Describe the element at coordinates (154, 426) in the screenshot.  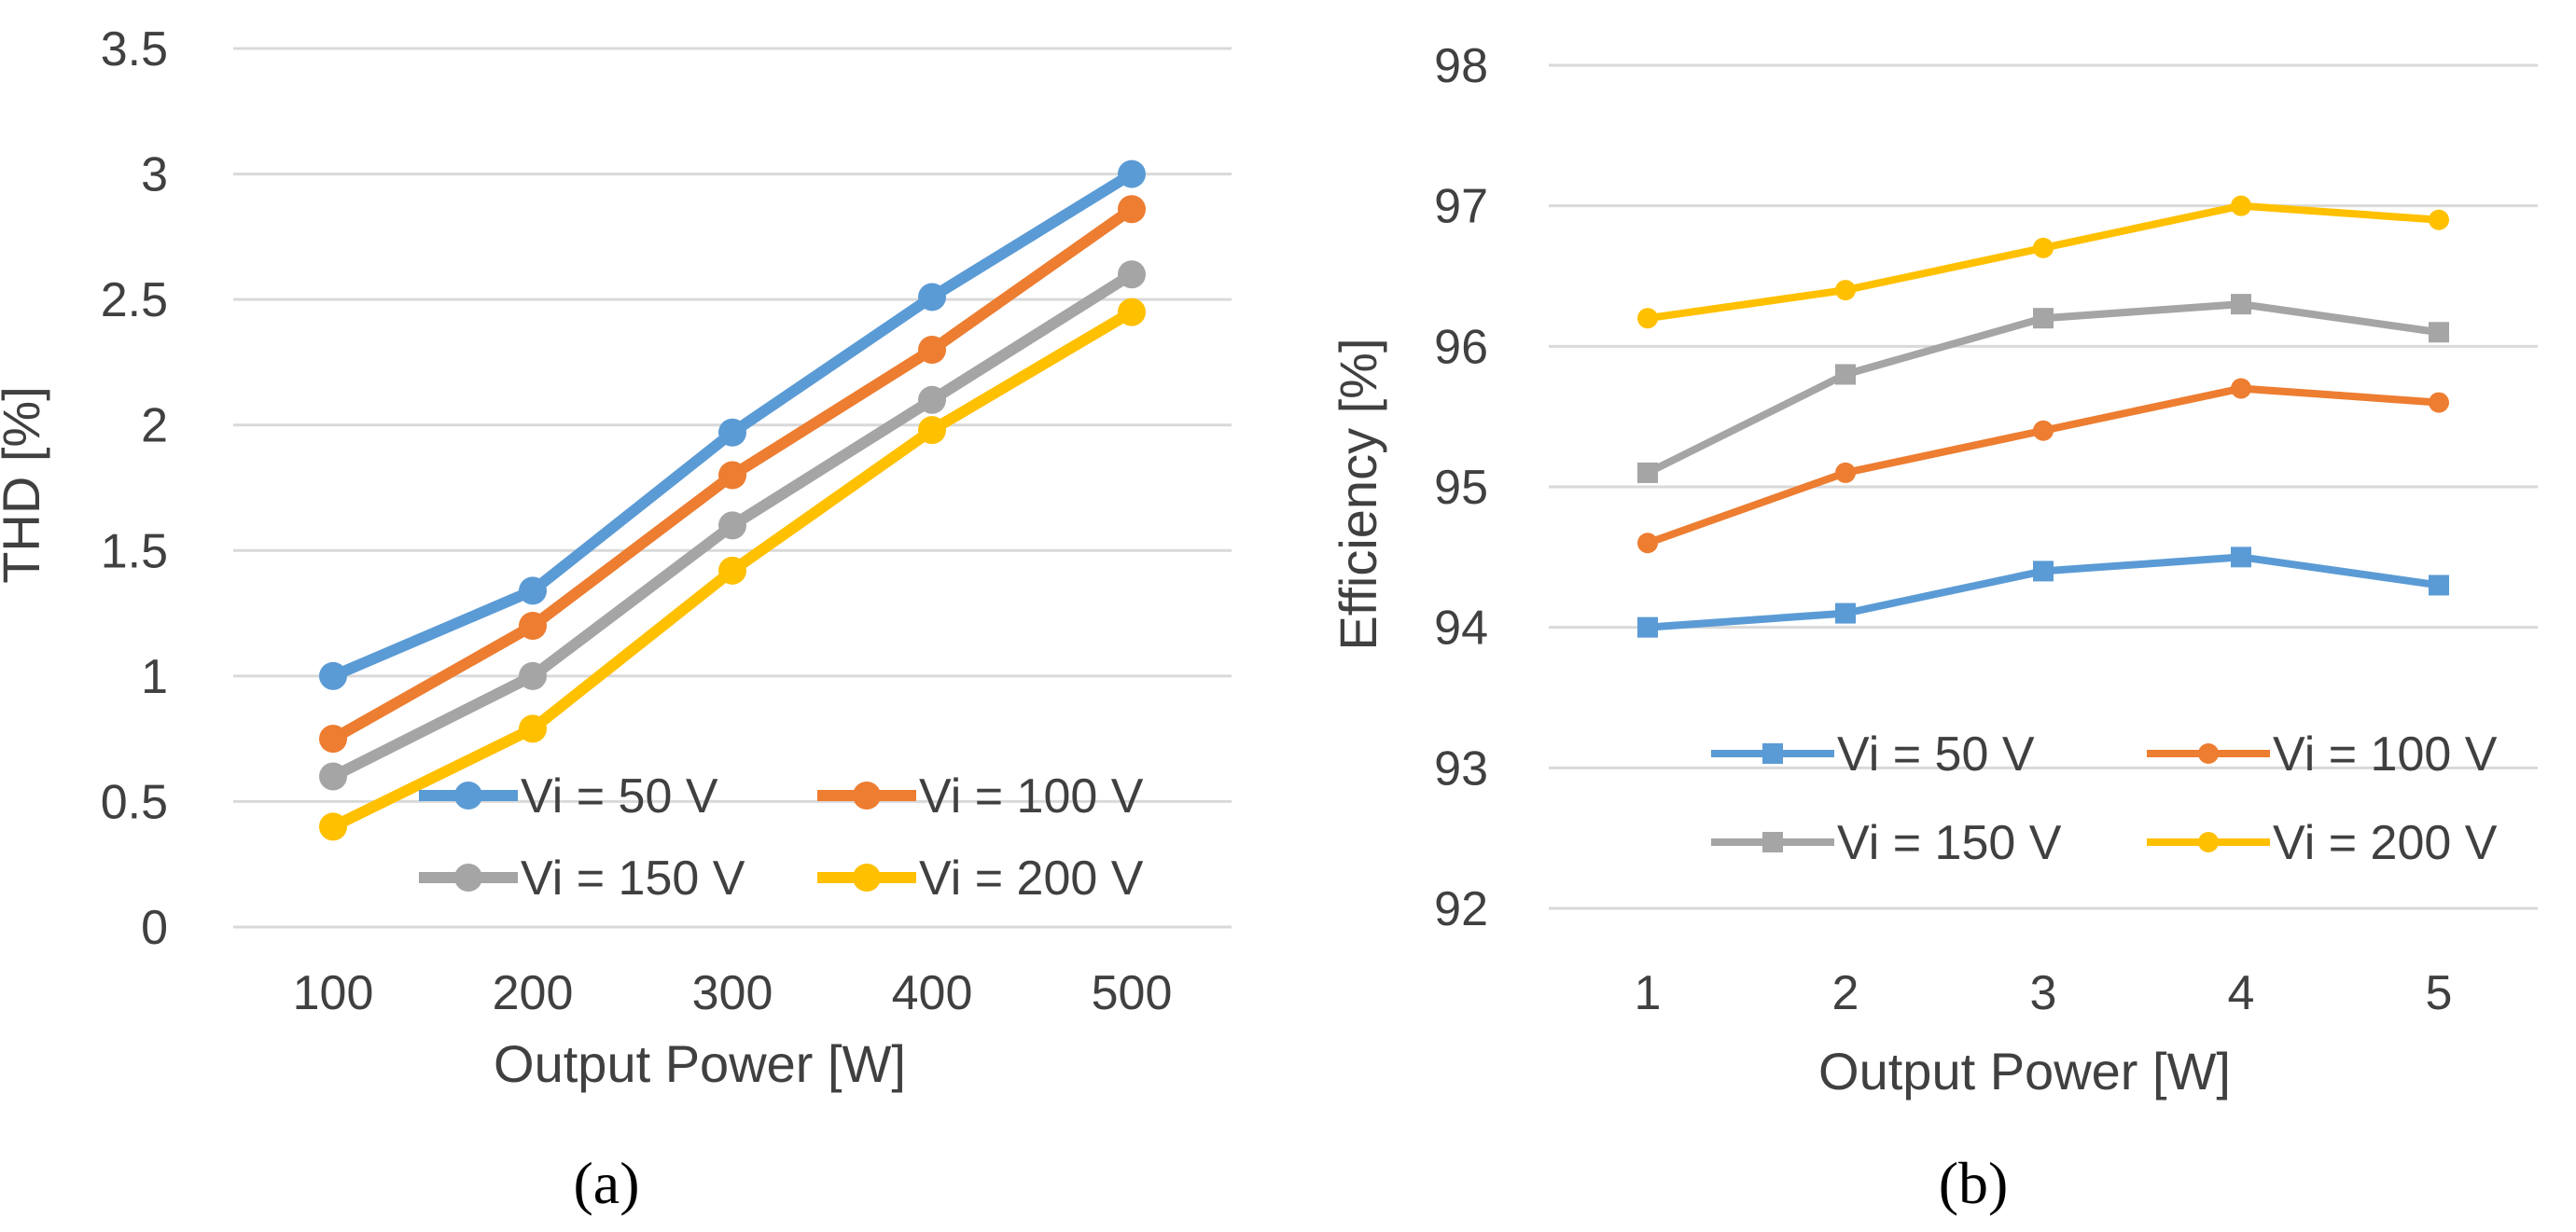
I see `y-tick-label: 2` at that location.